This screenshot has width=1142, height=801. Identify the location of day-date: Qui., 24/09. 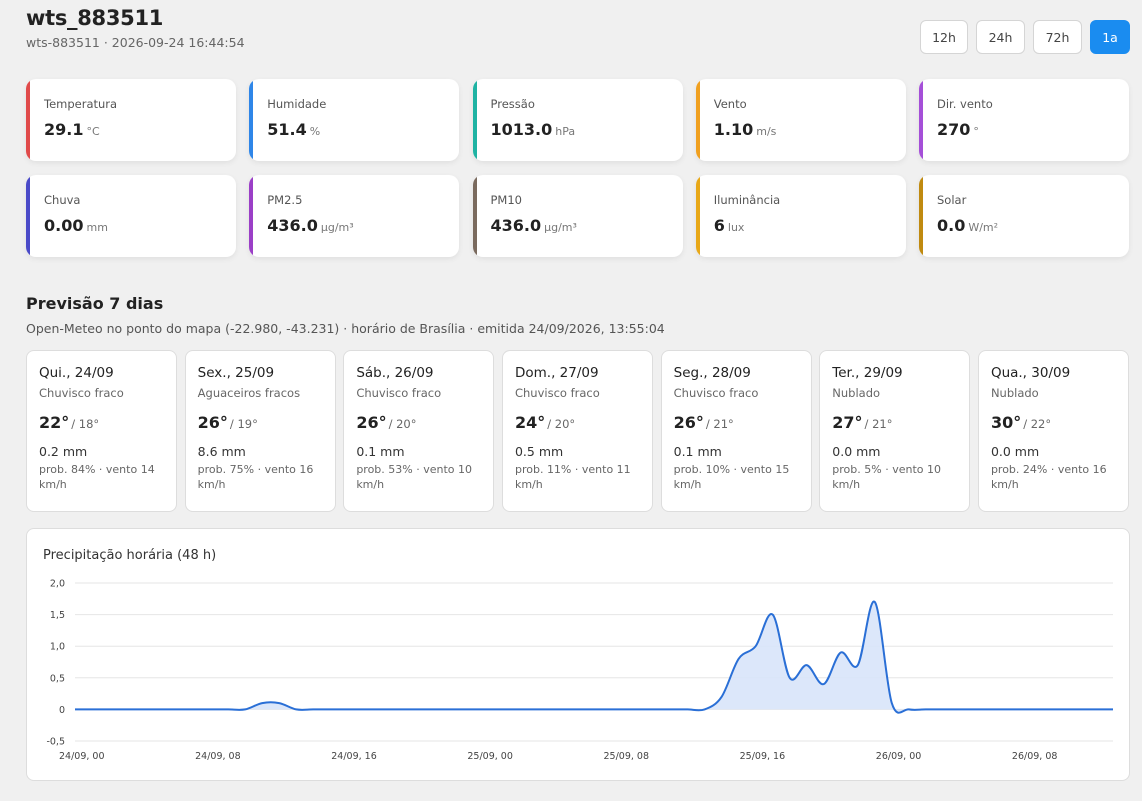
(76, 373).